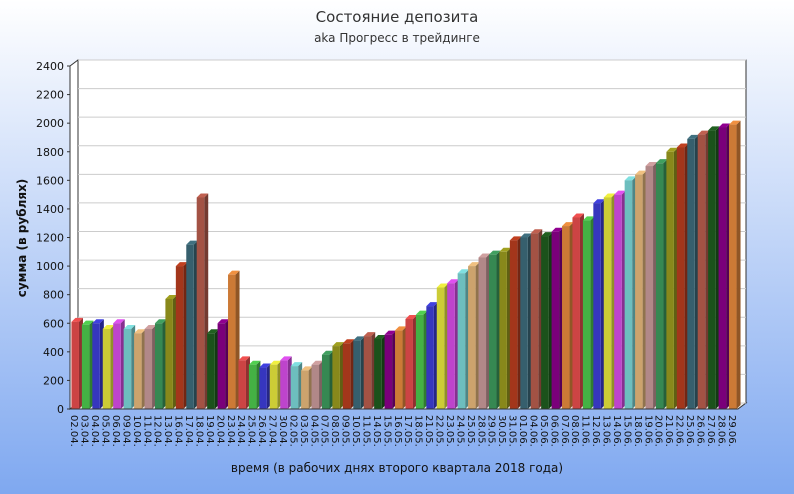 The height and width of the screenshot is (494, 794). I want to click on x-tick-label: 15.06., so click(626, 431).